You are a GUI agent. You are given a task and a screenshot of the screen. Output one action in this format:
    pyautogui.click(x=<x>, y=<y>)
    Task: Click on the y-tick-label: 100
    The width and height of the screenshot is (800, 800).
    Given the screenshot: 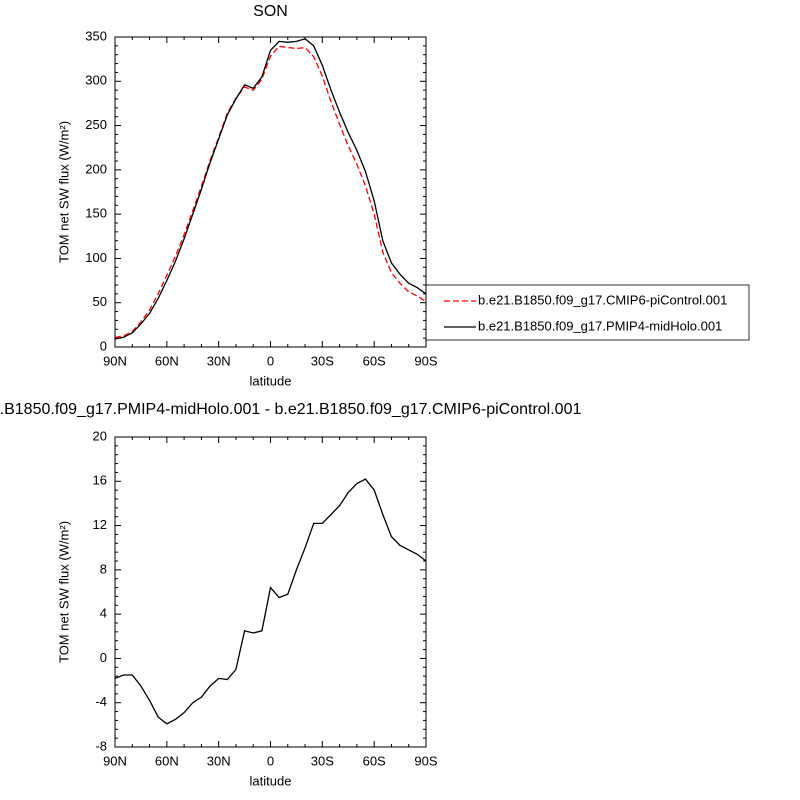 What is the action you would take?
    pyautogui.click(x=96, y=257)
    